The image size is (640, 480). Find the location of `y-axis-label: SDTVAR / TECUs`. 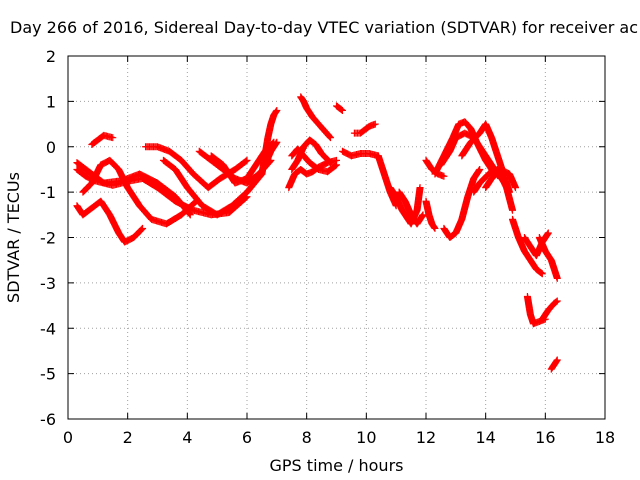

y-axis-label: SDTVAR / TECUs is located at coordinates (13, 237).